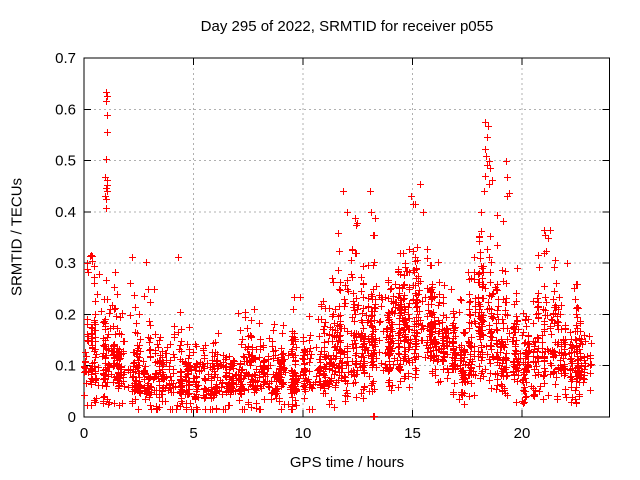 This screenshot has height=480, width=640. What do you see at coordinates (65, 263) in the screenshot?
I see `y-tick-label: 0.3` at bounding box center [65, 263].